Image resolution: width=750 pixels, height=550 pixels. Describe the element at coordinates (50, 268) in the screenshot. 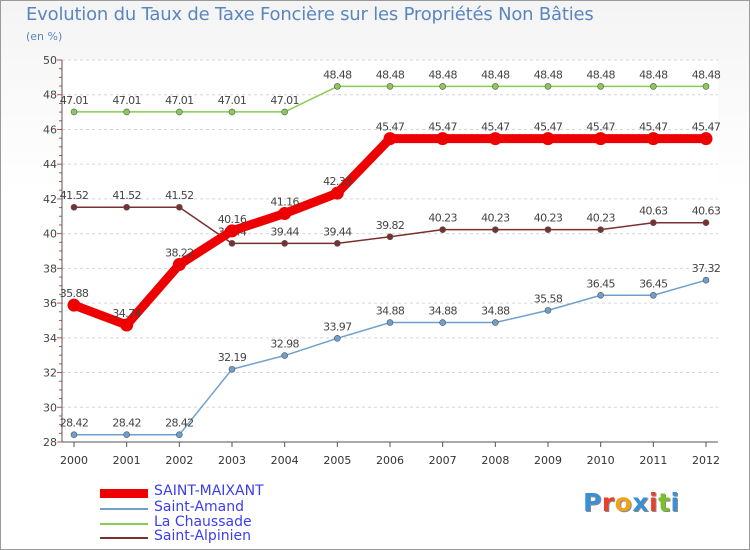

I see `y-tick-label: 38` at that location.